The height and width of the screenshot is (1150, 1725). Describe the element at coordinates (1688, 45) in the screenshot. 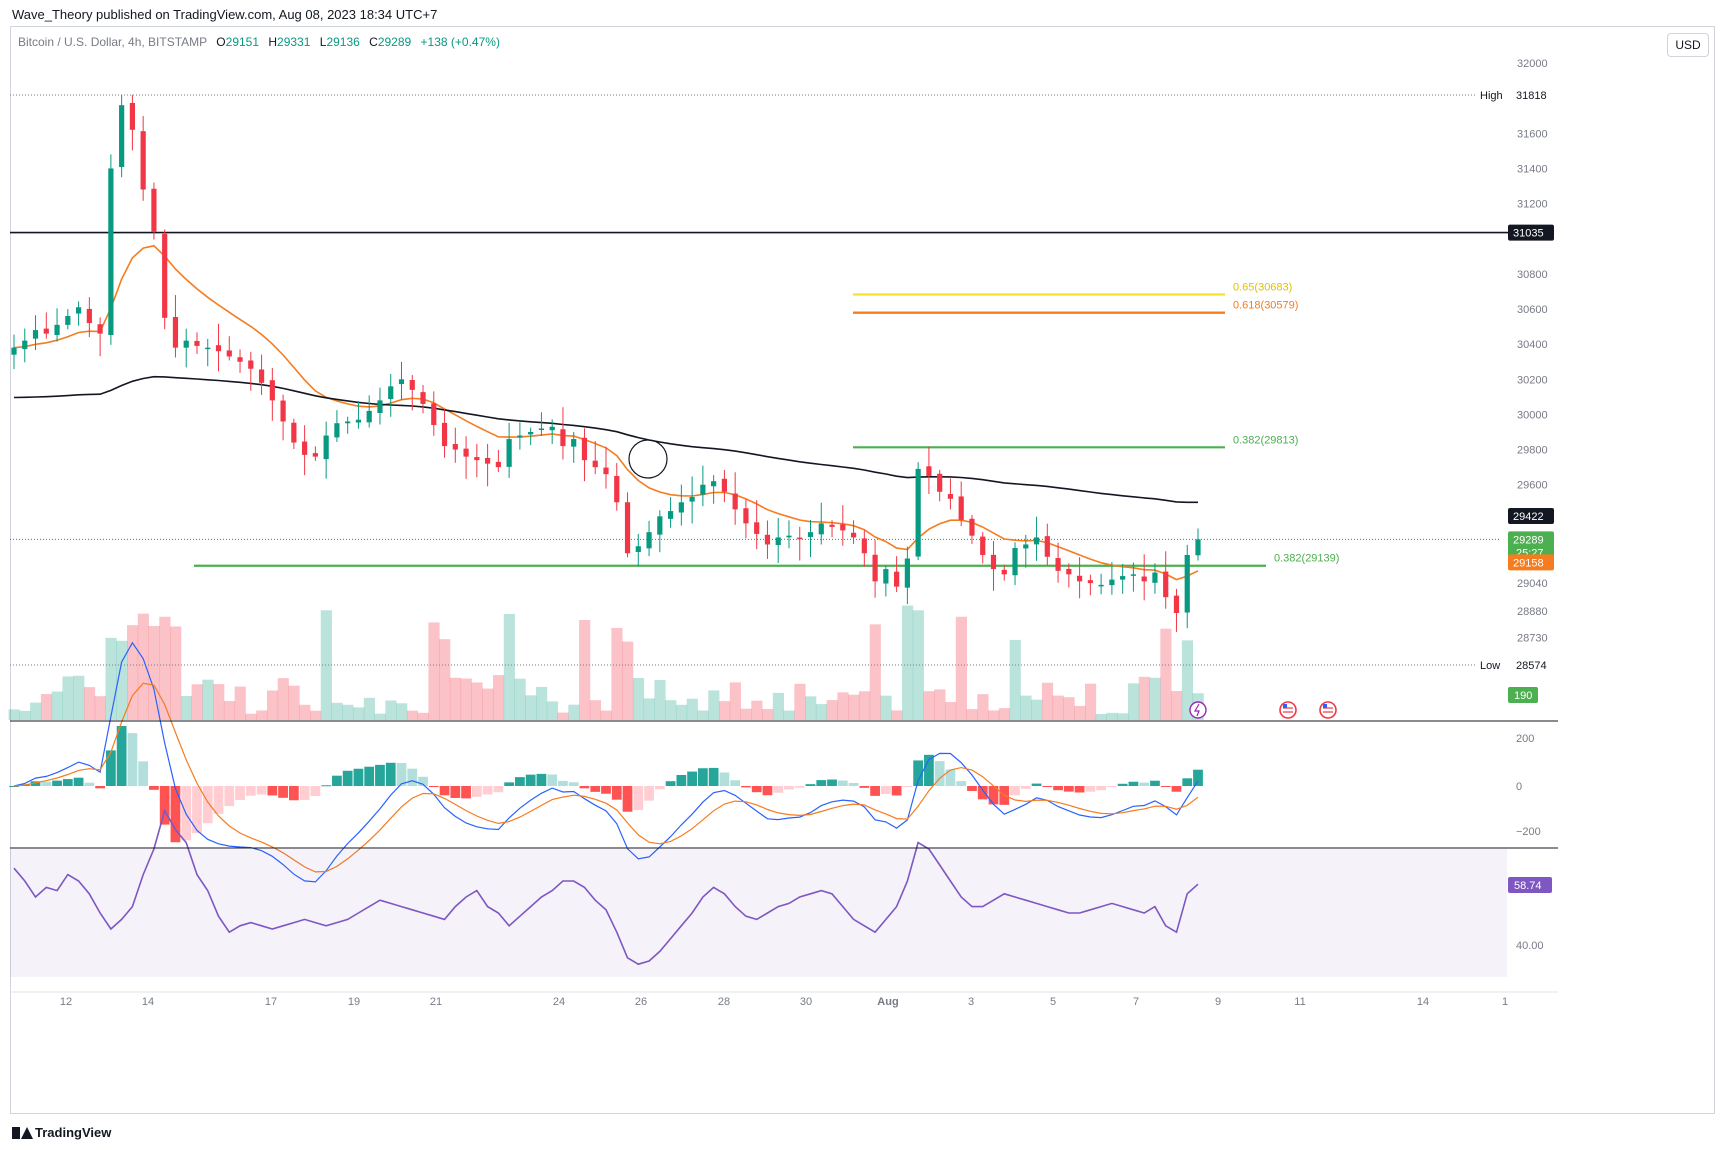

I see `currency-button: USD` at that location.